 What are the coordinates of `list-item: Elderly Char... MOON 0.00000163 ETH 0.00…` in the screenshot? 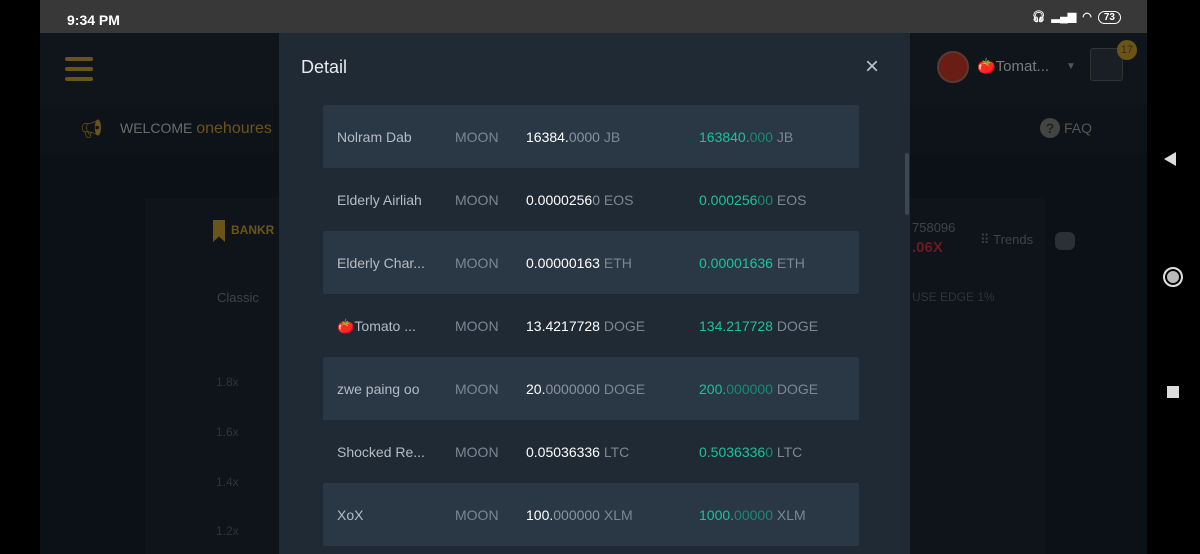 It's located at (591, 262).